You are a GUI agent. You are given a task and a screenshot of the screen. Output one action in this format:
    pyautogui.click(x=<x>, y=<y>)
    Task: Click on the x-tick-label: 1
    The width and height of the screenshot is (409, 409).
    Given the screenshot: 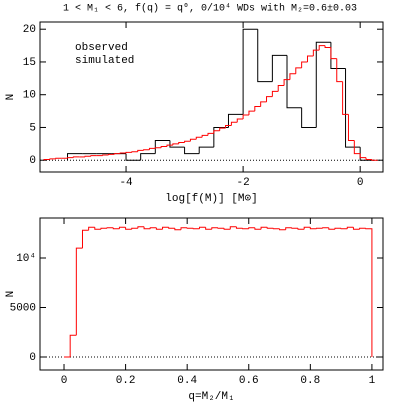 What is the action you would take?
    pyautogui.click(x=372, y=381)
    